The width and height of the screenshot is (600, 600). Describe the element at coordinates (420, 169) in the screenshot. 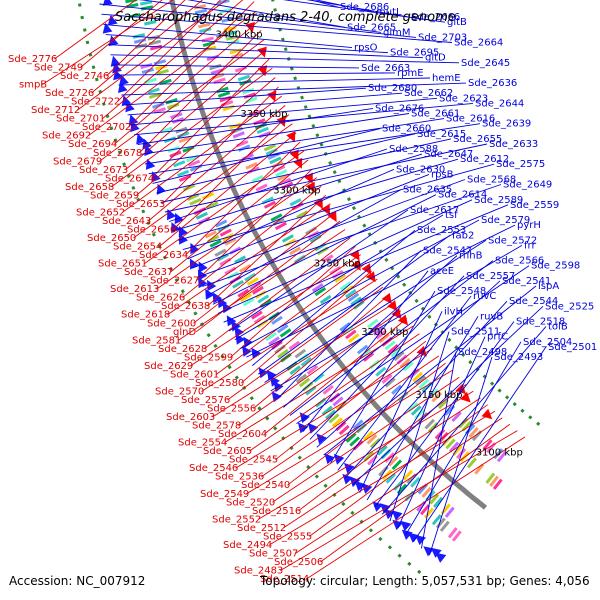

I see `forward-gene-label: Sde_2630` at that location.